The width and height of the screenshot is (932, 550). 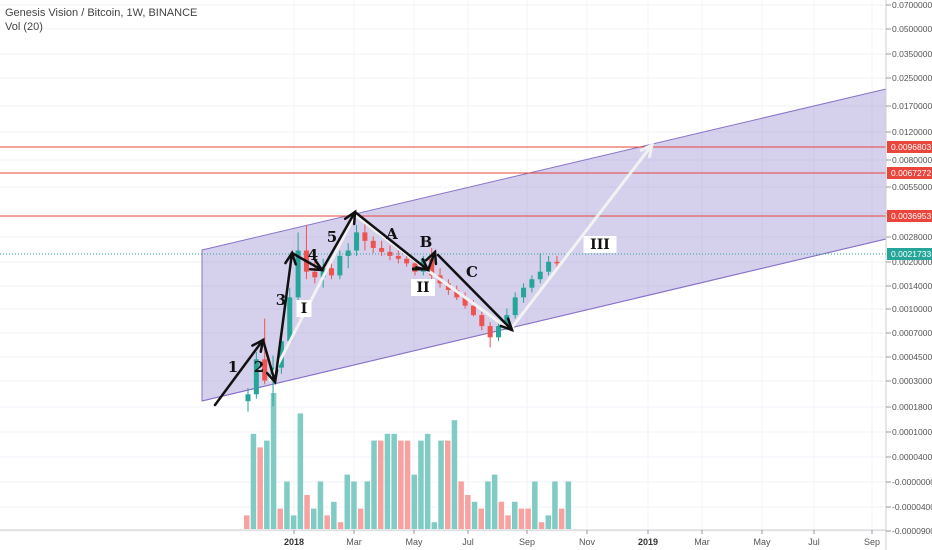 What do you see at coordinates (332, 237) in the screenshot?
I see `wave-label: 5` at bounding box center [332, 237].